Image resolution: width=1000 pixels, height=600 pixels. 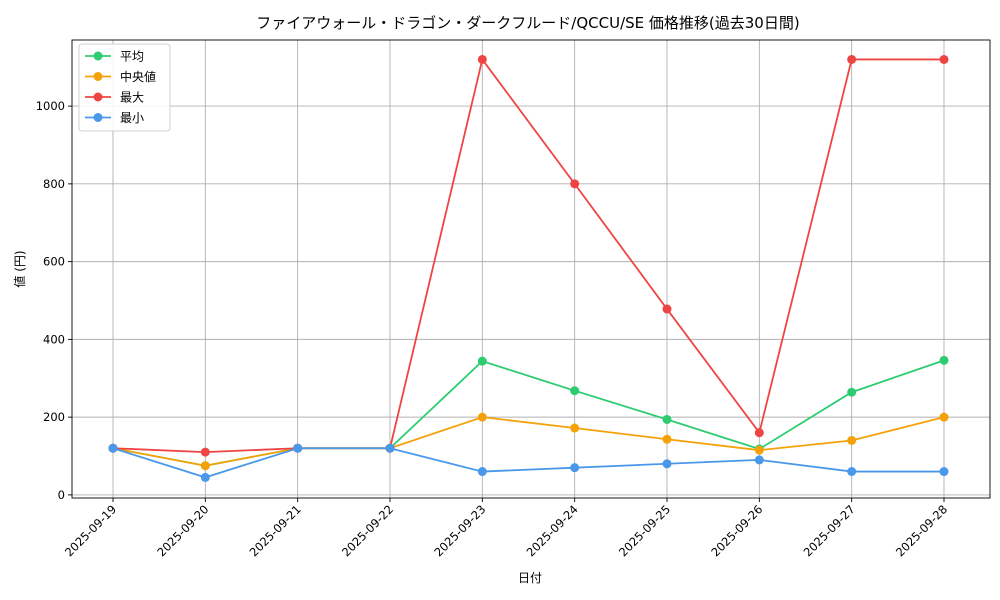 What do you see at coordinates (736, 530) in the screenshot?
I see `x-tick-label: 2025-09-26` at bounding box center [736, 530].